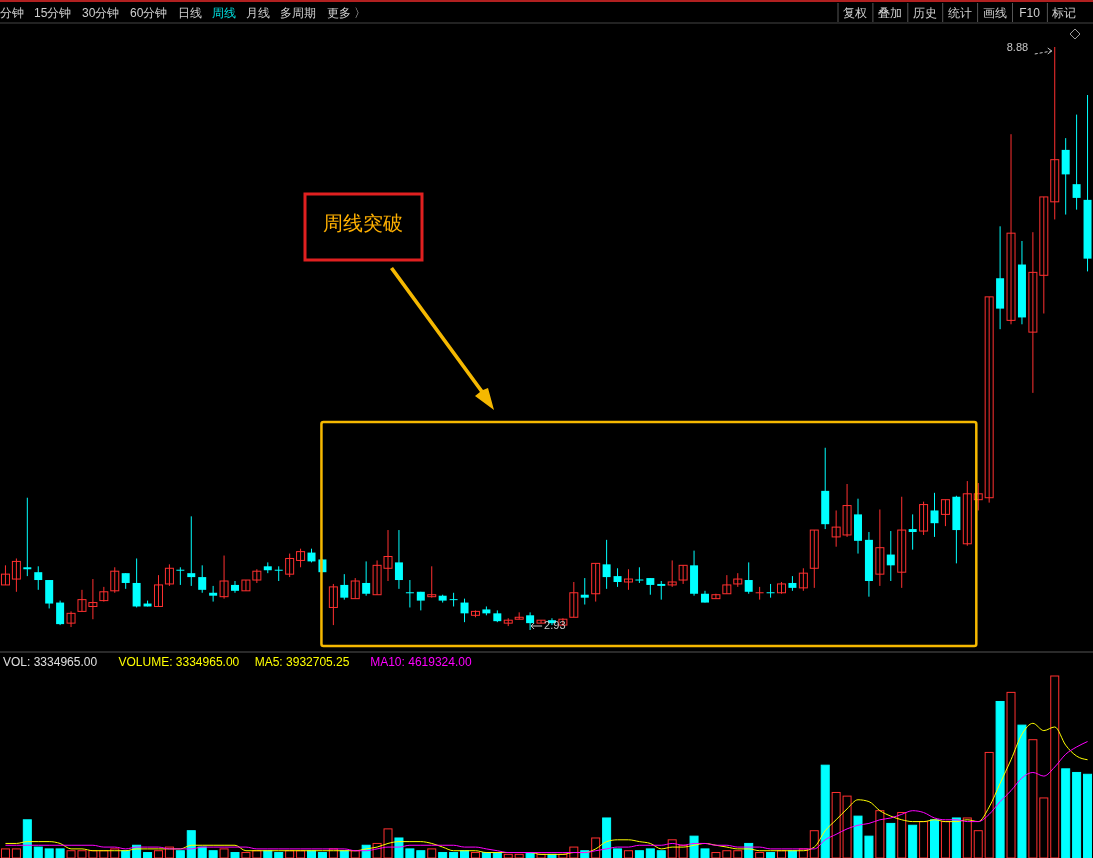 This screenshot has height=858, width=1093. I want to click on text: 周线, so click(224, 13).